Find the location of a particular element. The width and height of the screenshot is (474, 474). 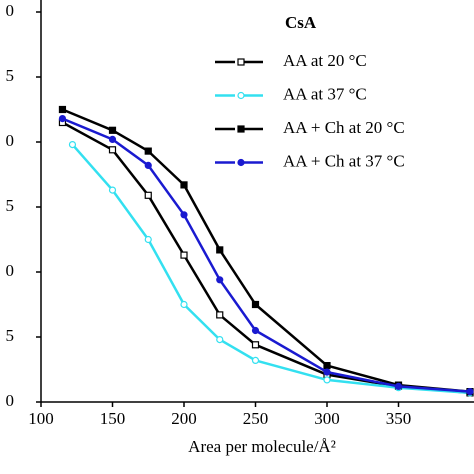

x-tick-label: 150 is located at coordinates (113, 418).